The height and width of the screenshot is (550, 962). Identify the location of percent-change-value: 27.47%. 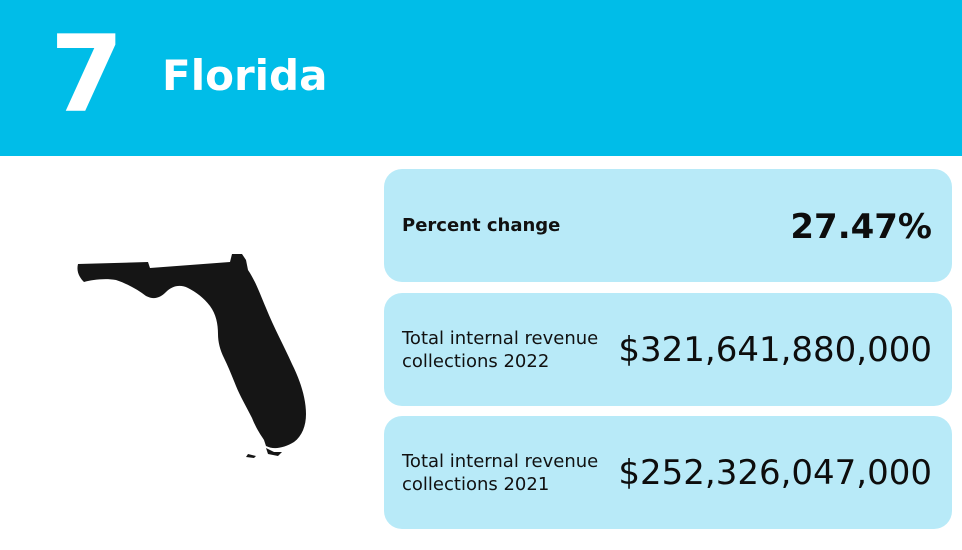
(861, 227).